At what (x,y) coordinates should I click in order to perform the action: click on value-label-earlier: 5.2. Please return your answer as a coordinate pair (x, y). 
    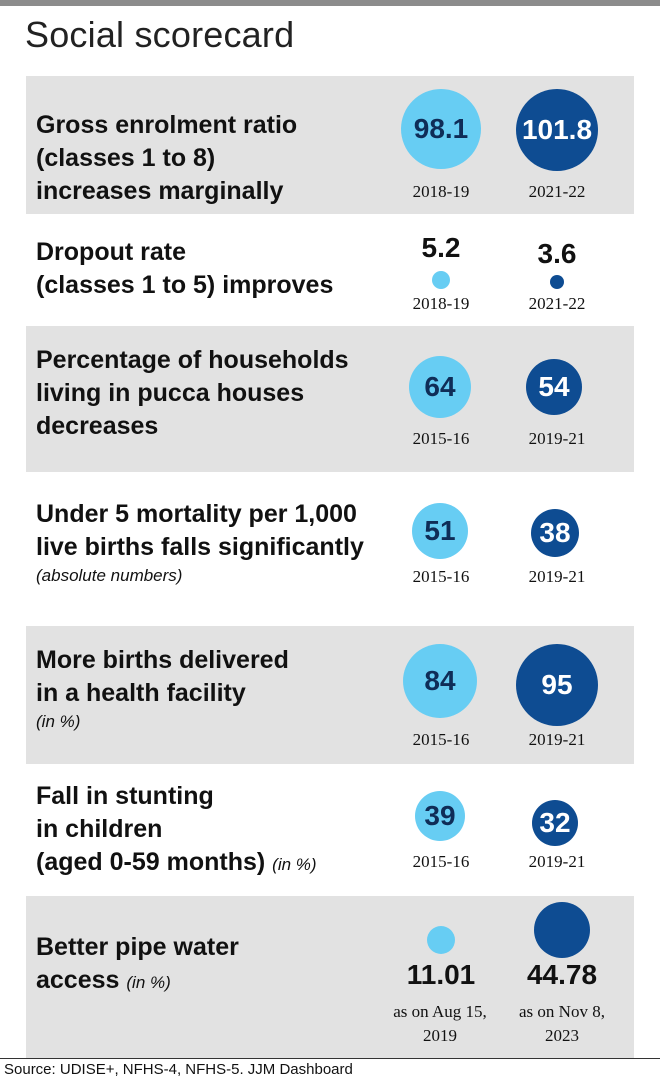
    Looking at the image, I should click on (441, 247).